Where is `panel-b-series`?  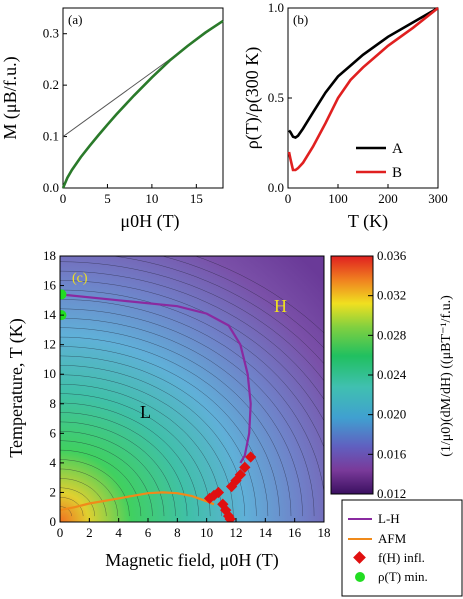
panel-b-series is located at coordinates (363, 89).